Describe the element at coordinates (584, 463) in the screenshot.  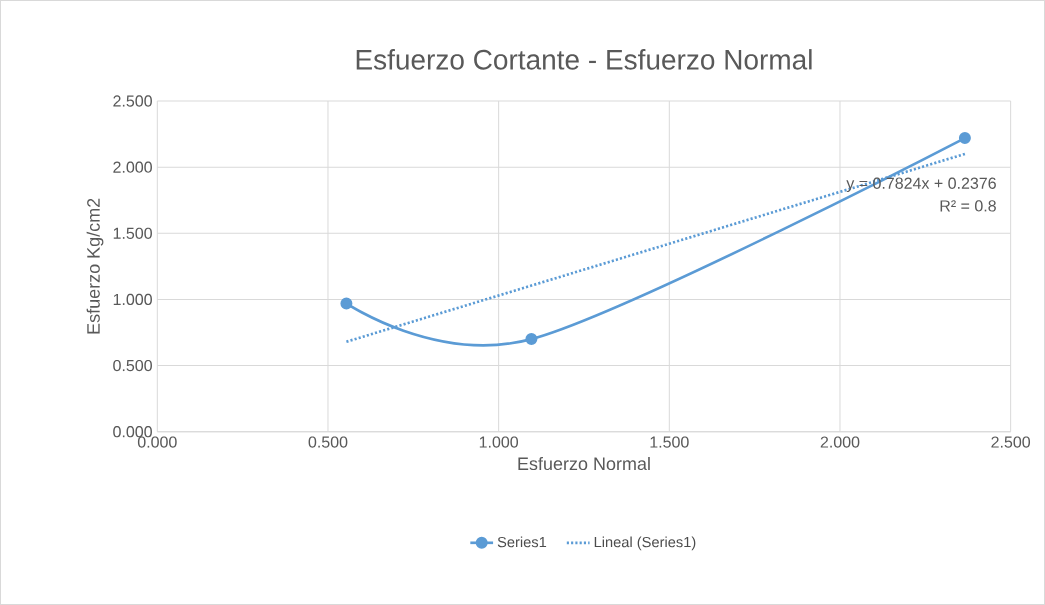
I see `x-axis-title: Esfuerzo Normal` at that location.